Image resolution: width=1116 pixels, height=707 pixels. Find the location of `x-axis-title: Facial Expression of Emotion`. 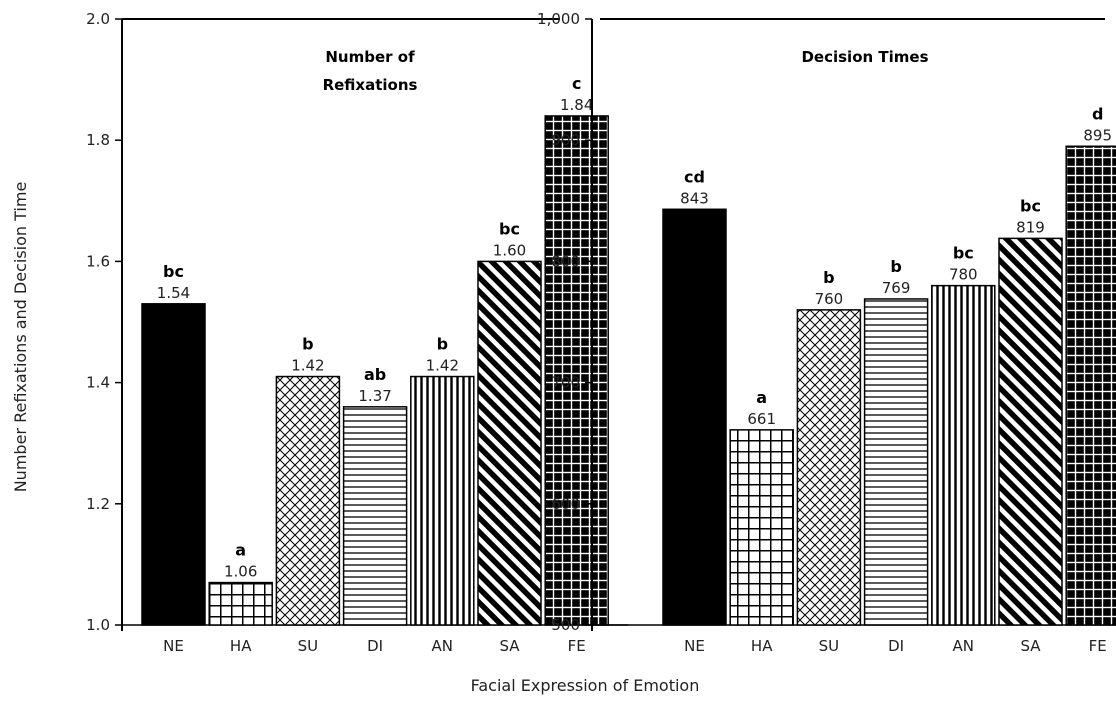

x-axis-title: Facial Expression of Emotion is located at coordinates (585, 685).